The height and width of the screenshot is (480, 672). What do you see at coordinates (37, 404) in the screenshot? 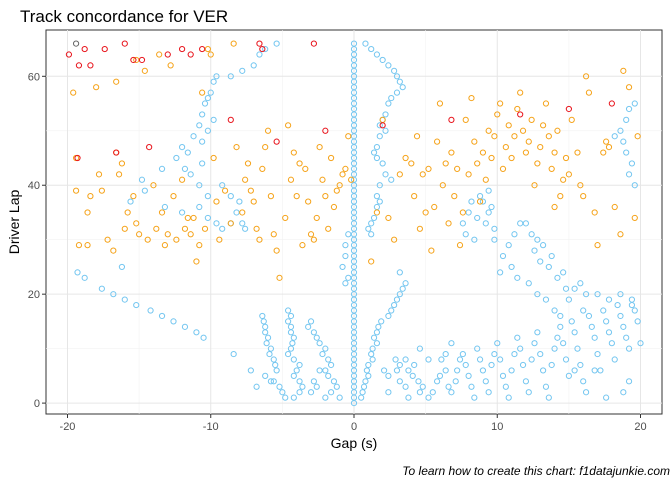
I see `y-tick-label: 0` at bounding box center [37, 404].